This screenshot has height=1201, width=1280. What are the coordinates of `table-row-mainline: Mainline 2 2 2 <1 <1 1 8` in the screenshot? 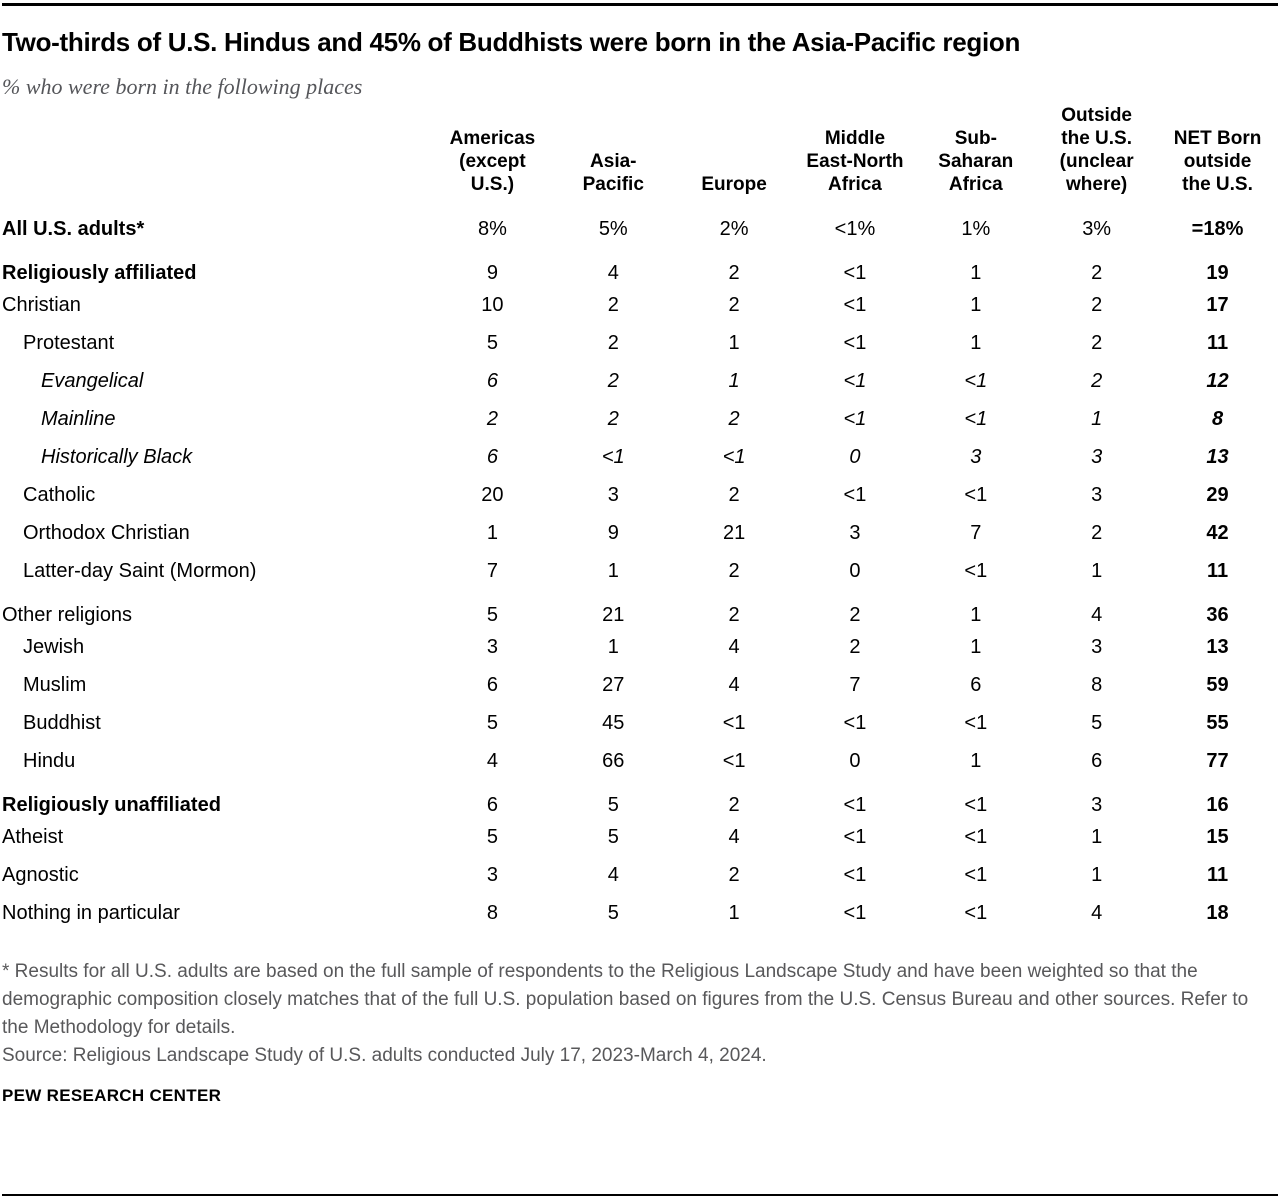 It's located at (640, 419).